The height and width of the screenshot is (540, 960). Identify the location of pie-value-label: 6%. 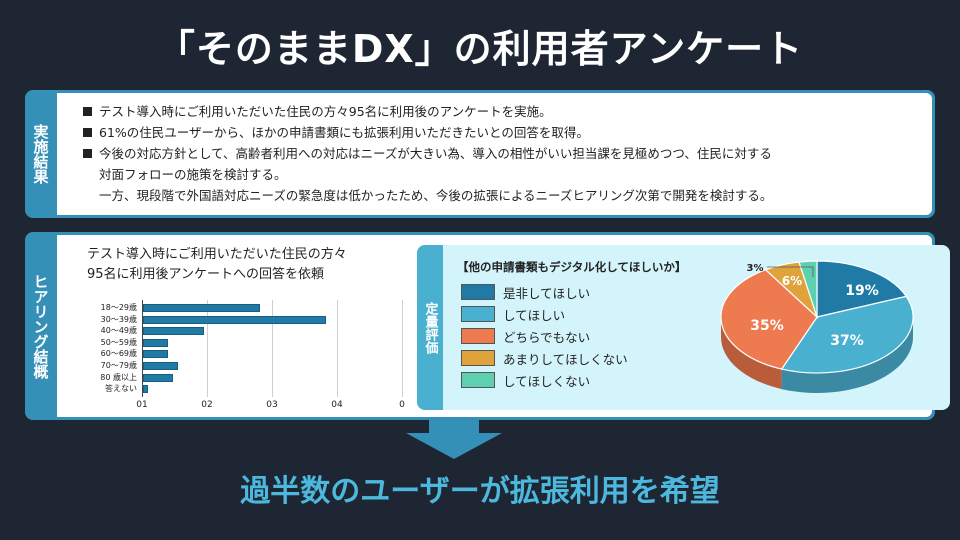
(792, 281).